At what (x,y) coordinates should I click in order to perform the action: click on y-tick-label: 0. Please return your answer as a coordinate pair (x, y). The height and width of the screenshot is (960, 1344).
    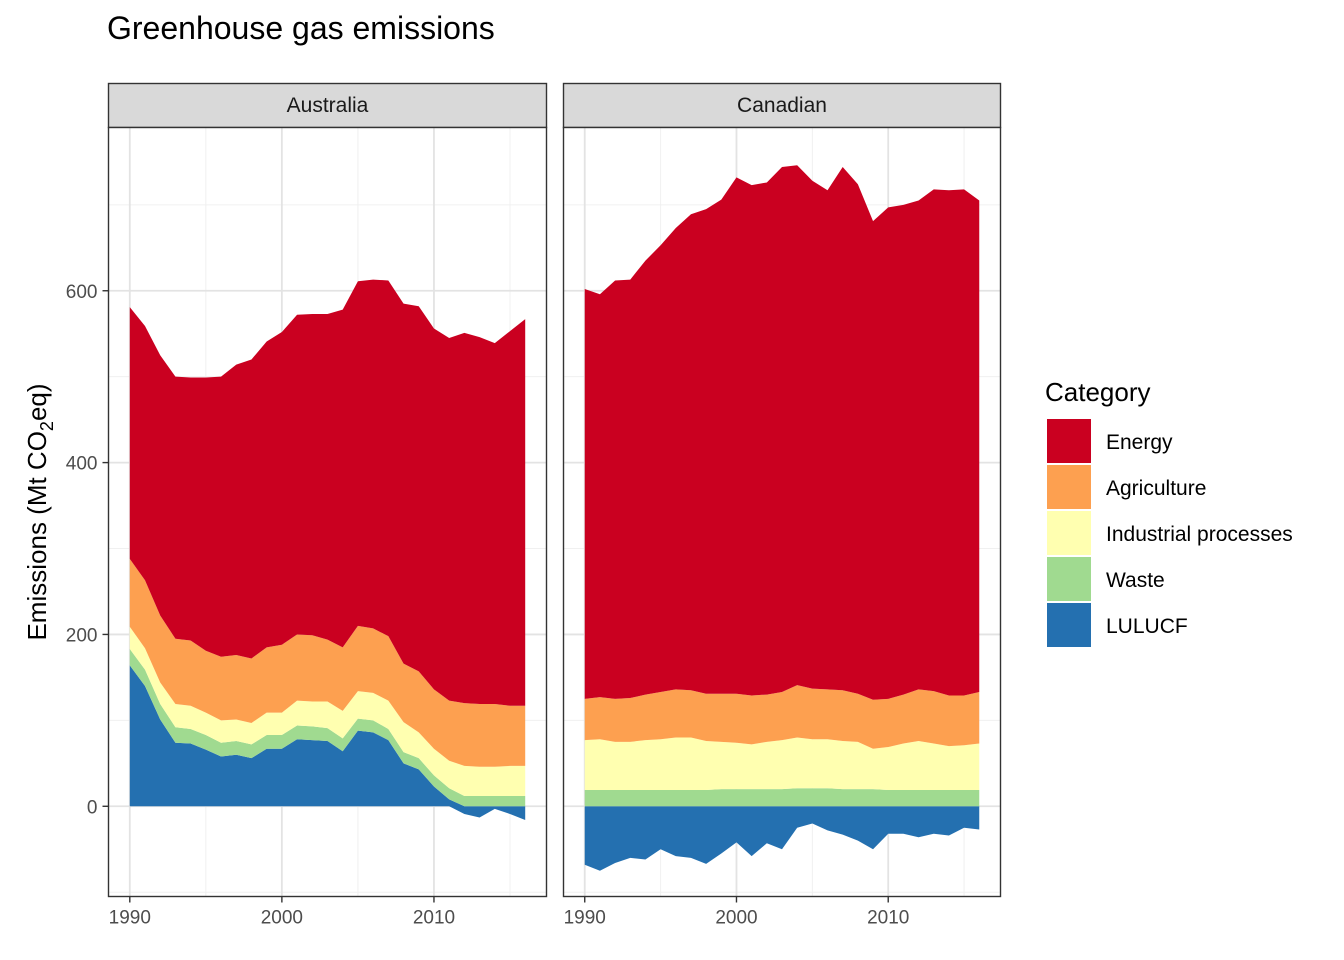
    Looking at the image, I should click on (92, 807).